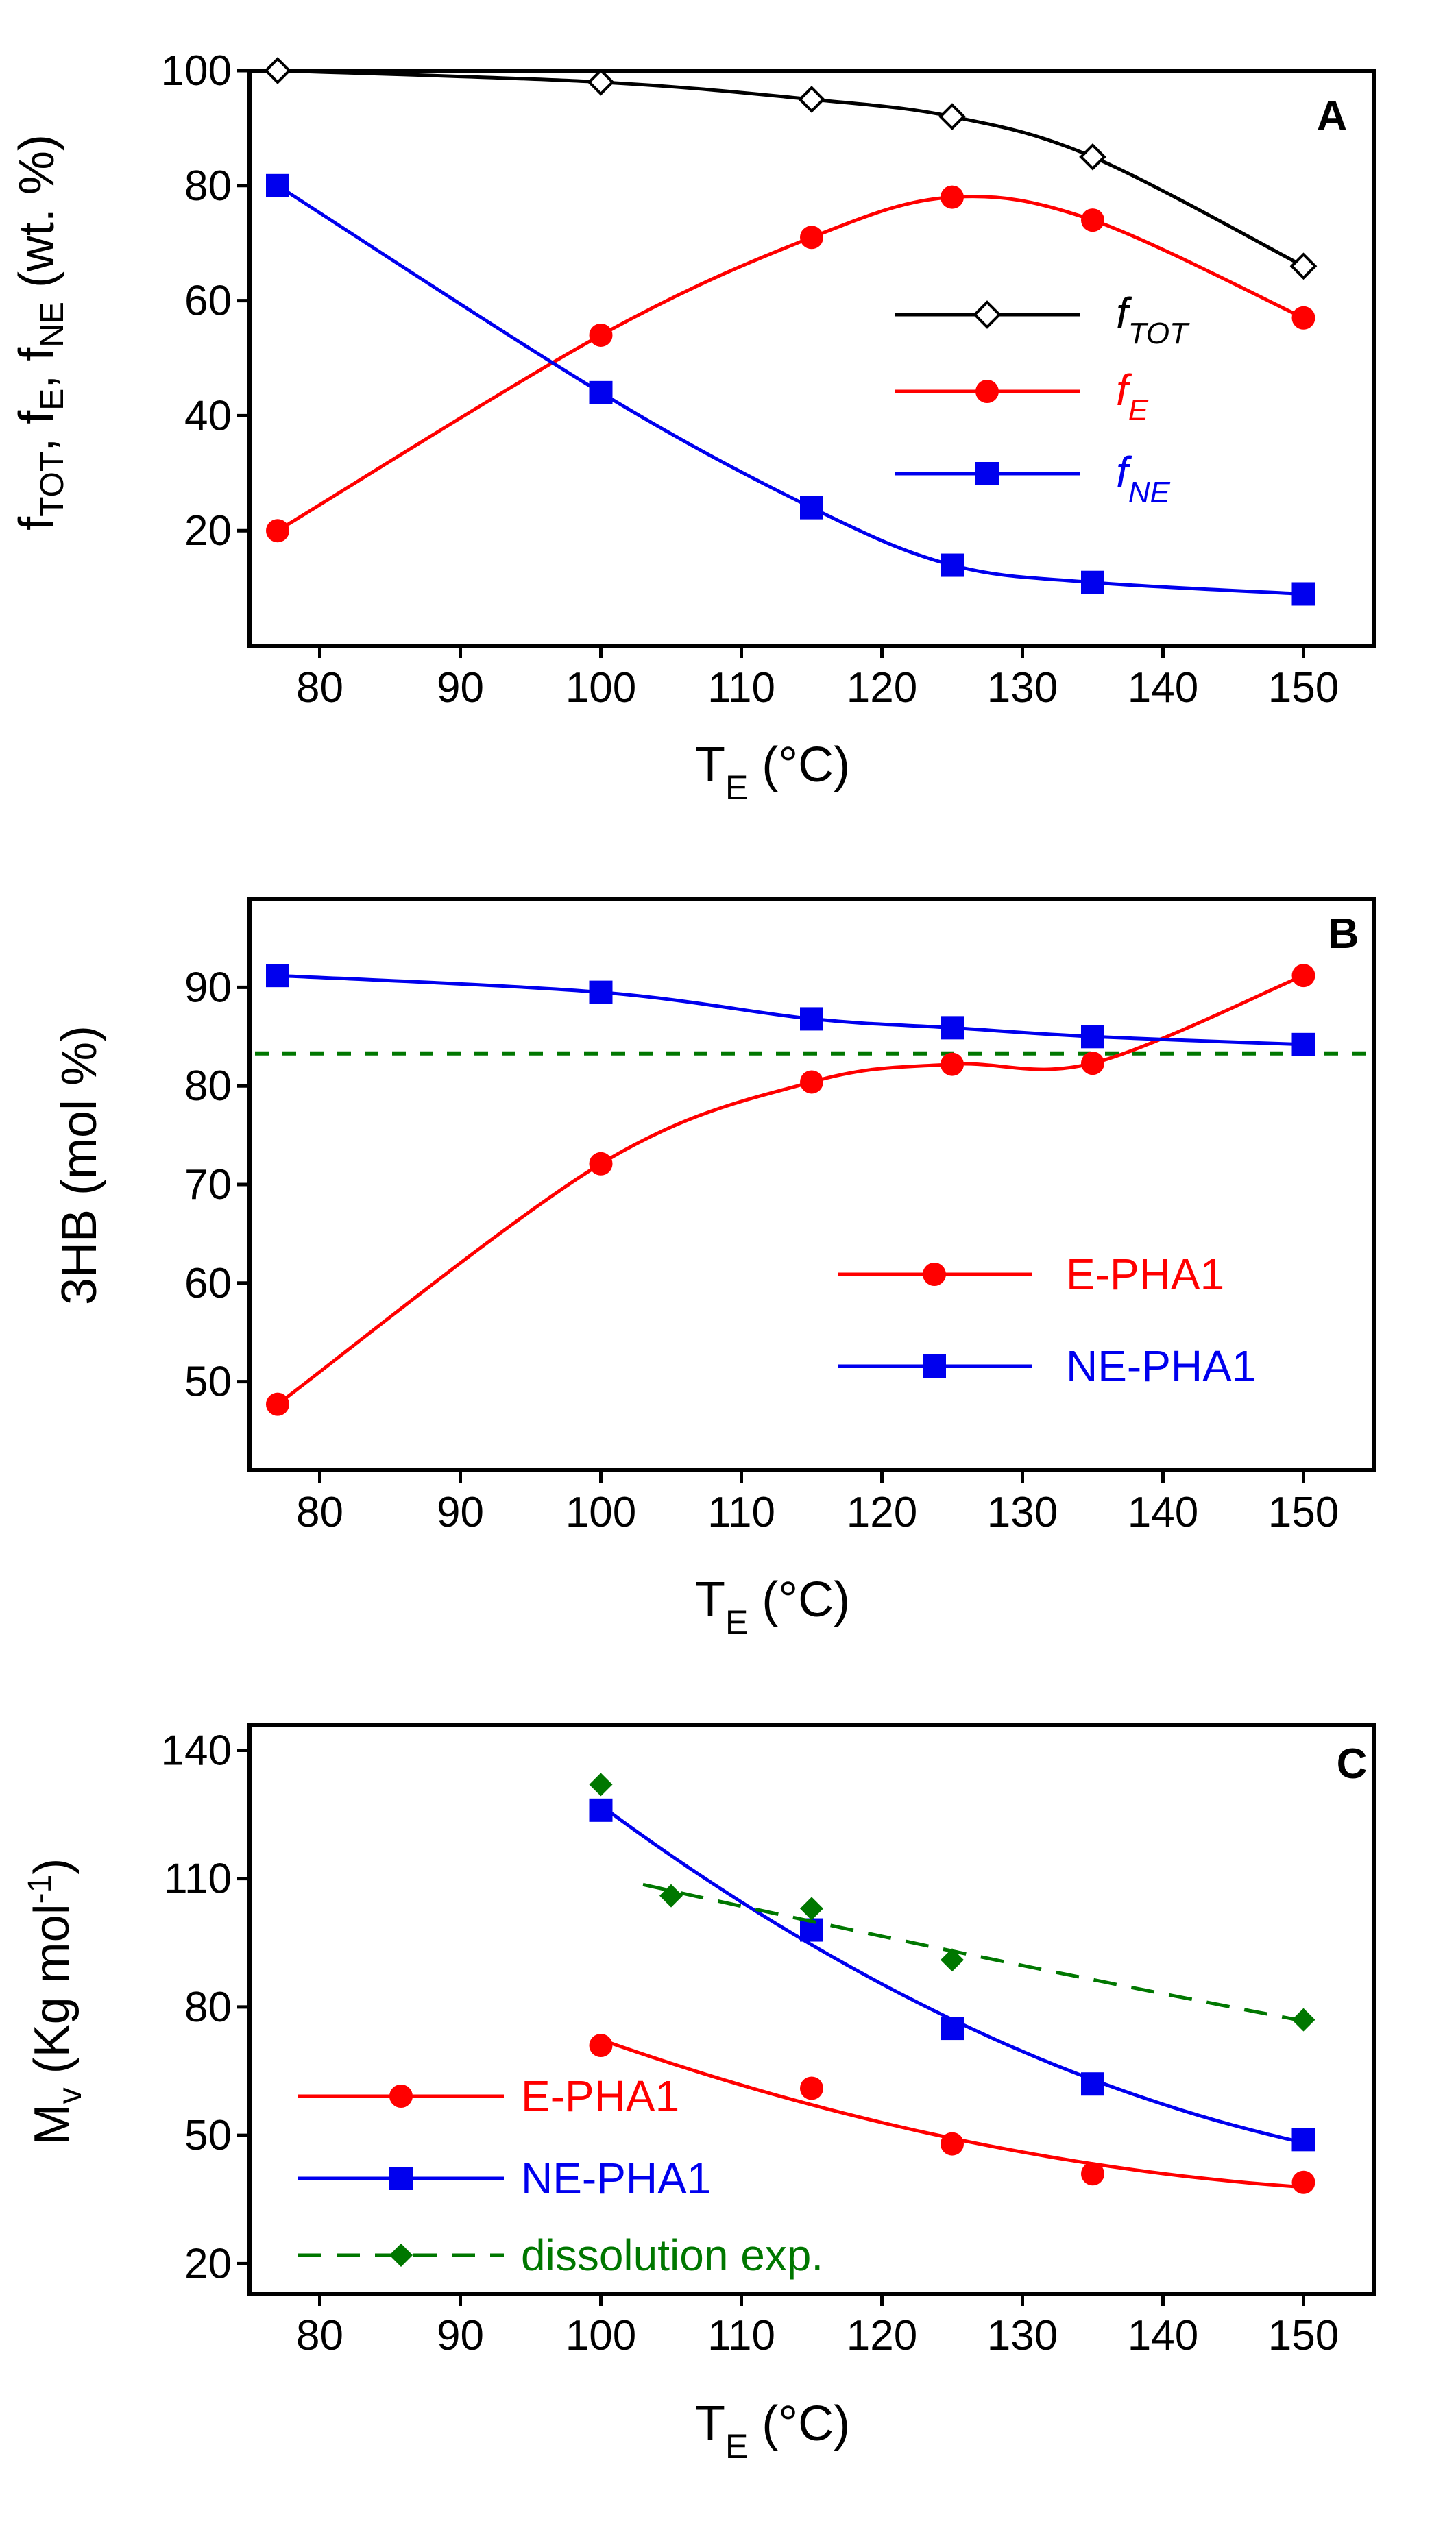 The height and width of the screenshot is (2528, 1456). I want to click on y-tick-label: 20, so click(208, 2263).